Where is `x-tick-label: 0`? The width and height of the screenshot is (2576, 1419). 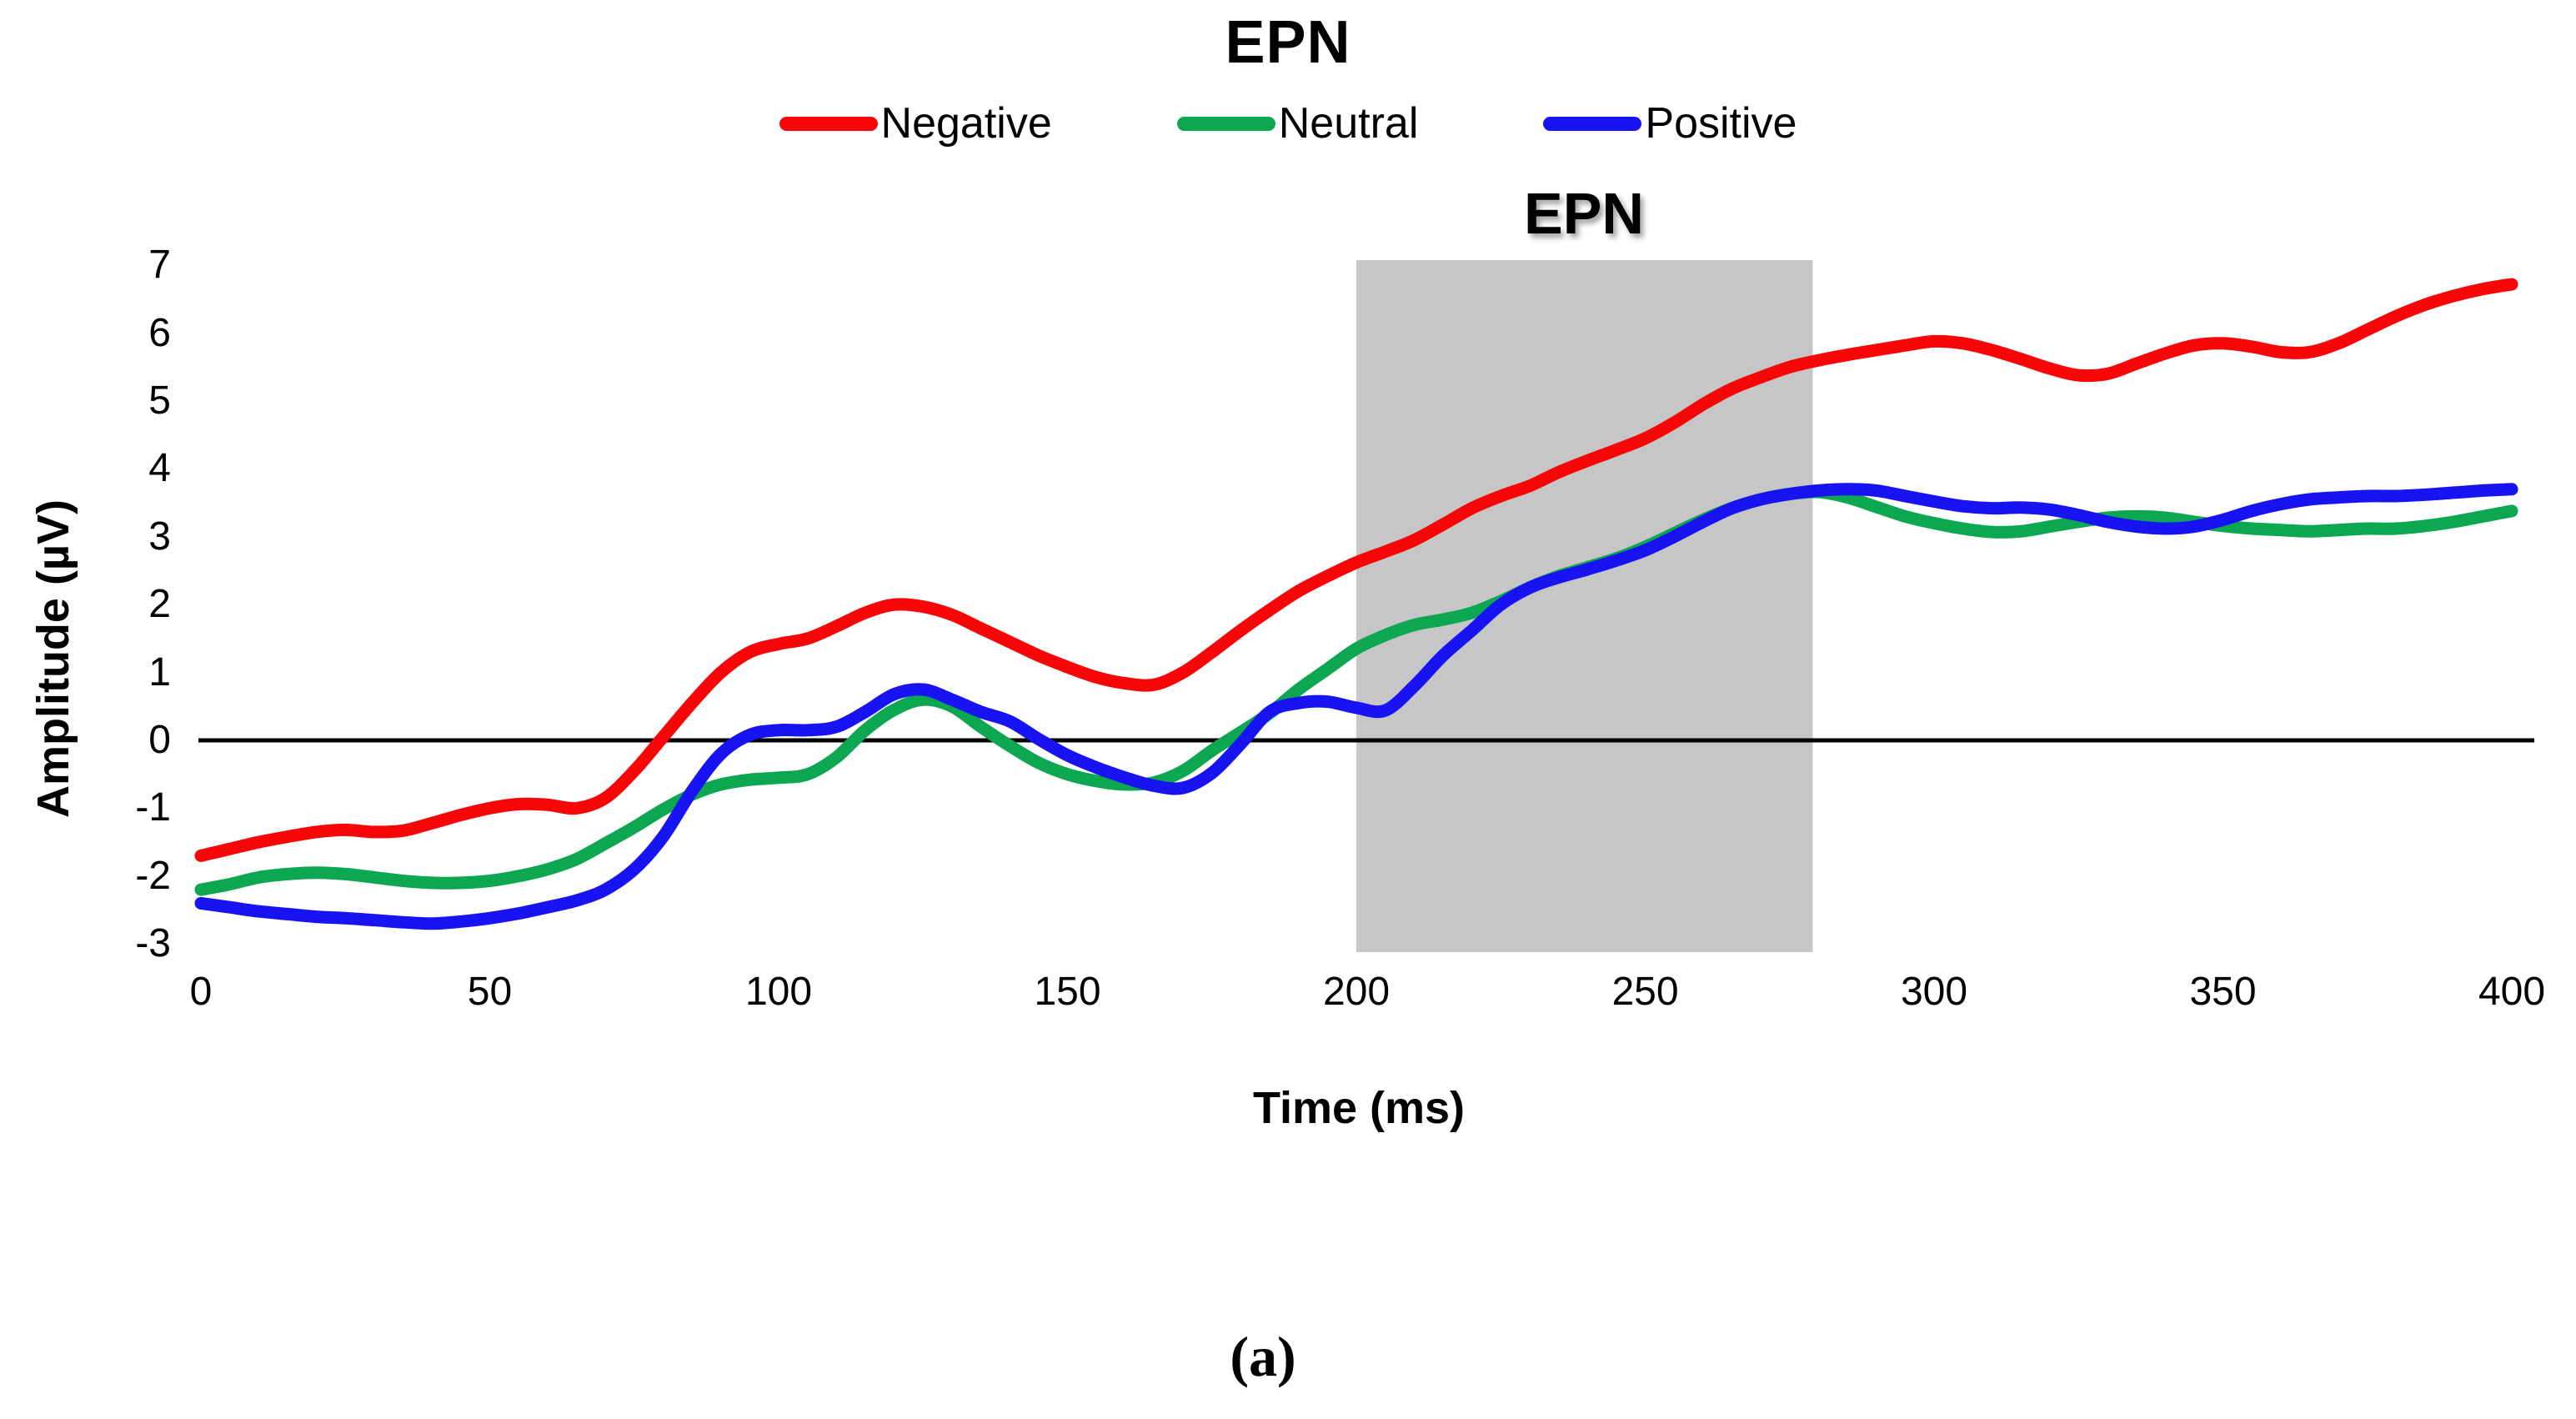
x-tick-label: 0 is located at coordinates (201, 992).